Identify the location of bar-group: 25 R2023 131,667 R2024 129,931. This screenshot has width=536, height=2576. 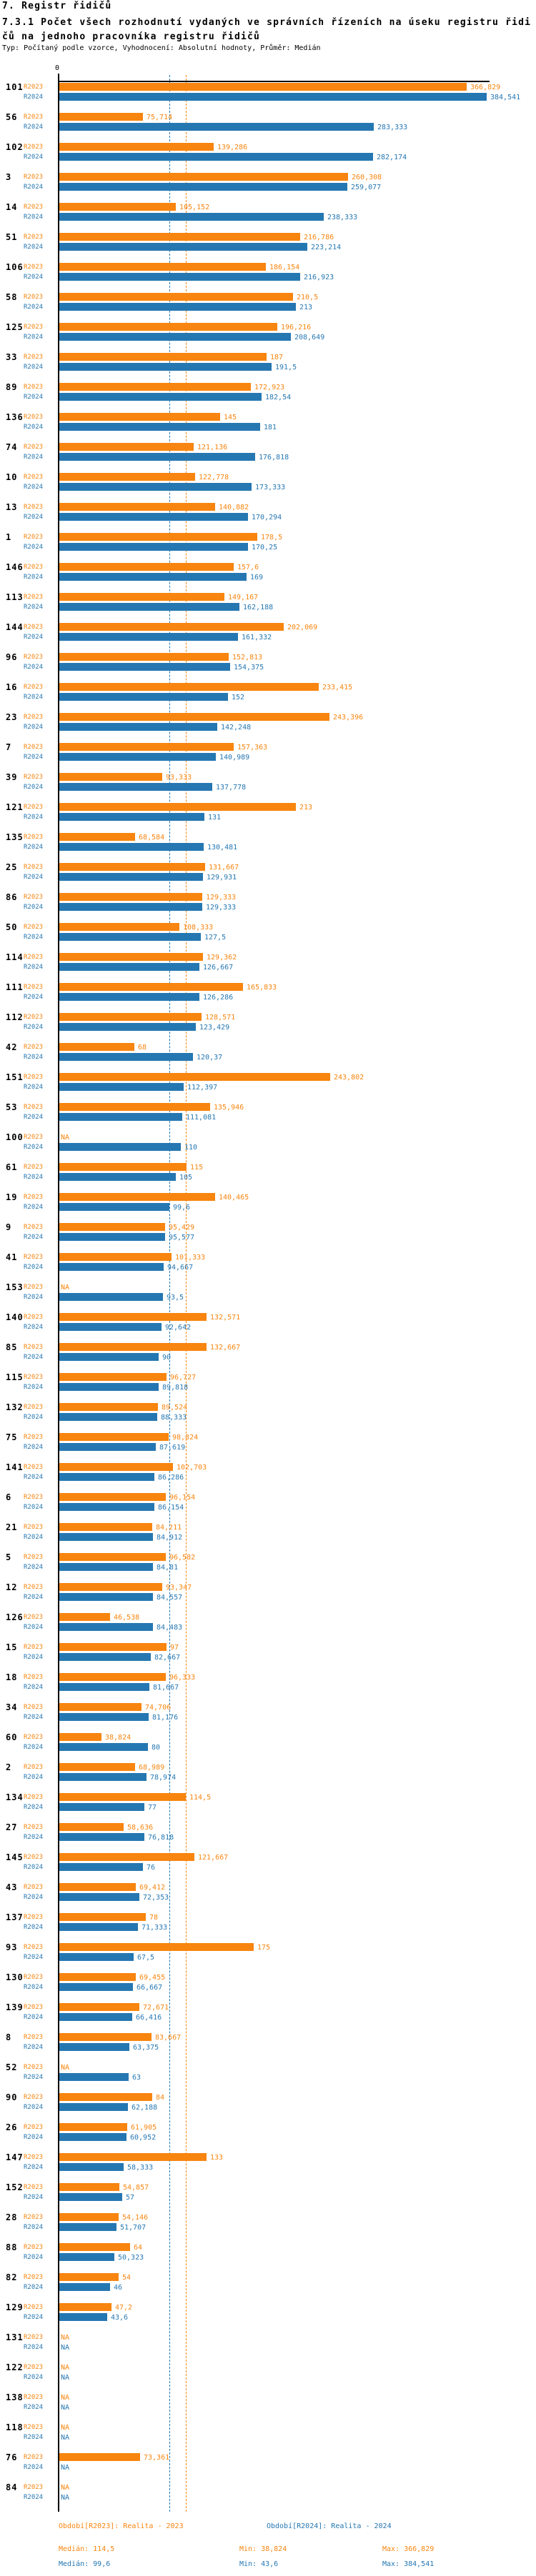
(268, 877).